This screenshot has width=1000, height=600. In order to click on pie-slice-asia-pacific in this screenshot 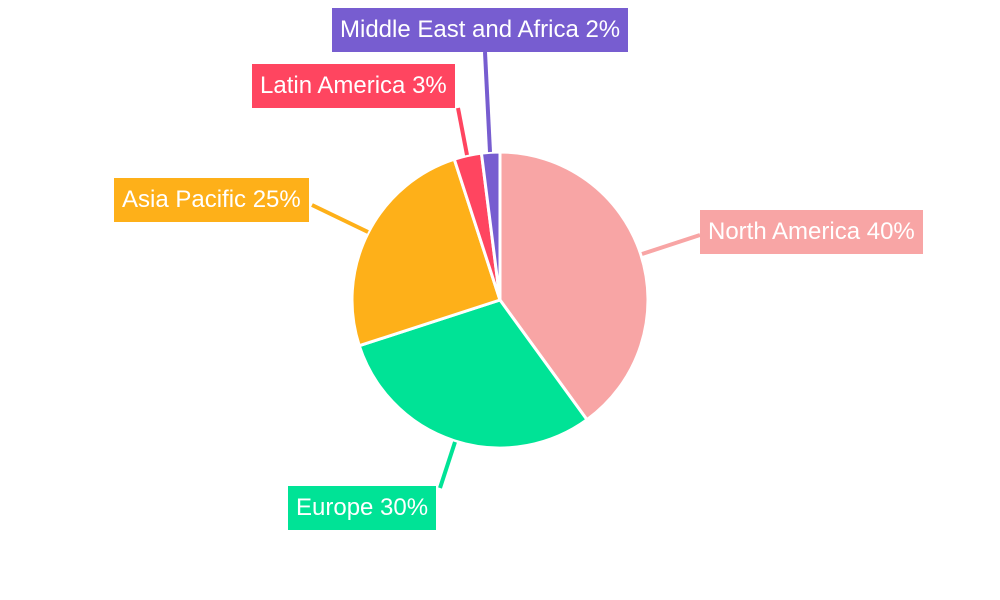, I will do `click(426, 252)`.